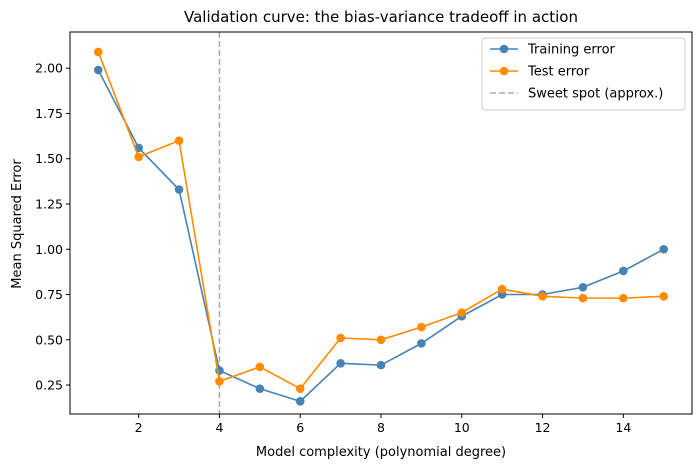 This screenshot has height=469, width=700. I want to click on y-tick-label: 0.25, so click(49, 385).